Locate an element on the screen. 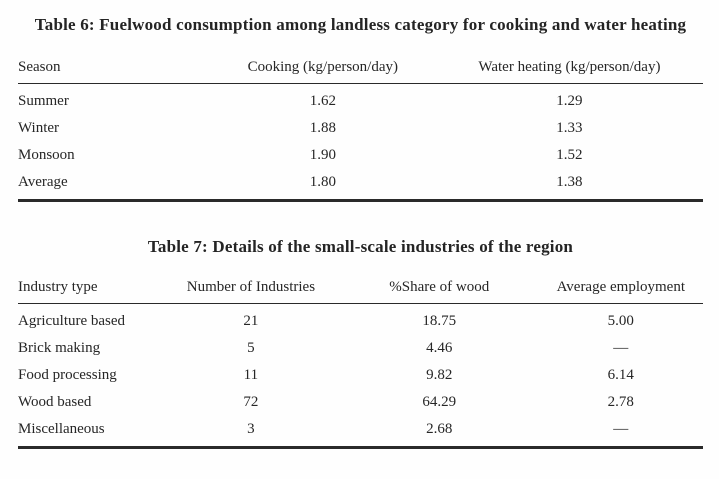  value-cell: 72 is located at coordinates (251, 402).